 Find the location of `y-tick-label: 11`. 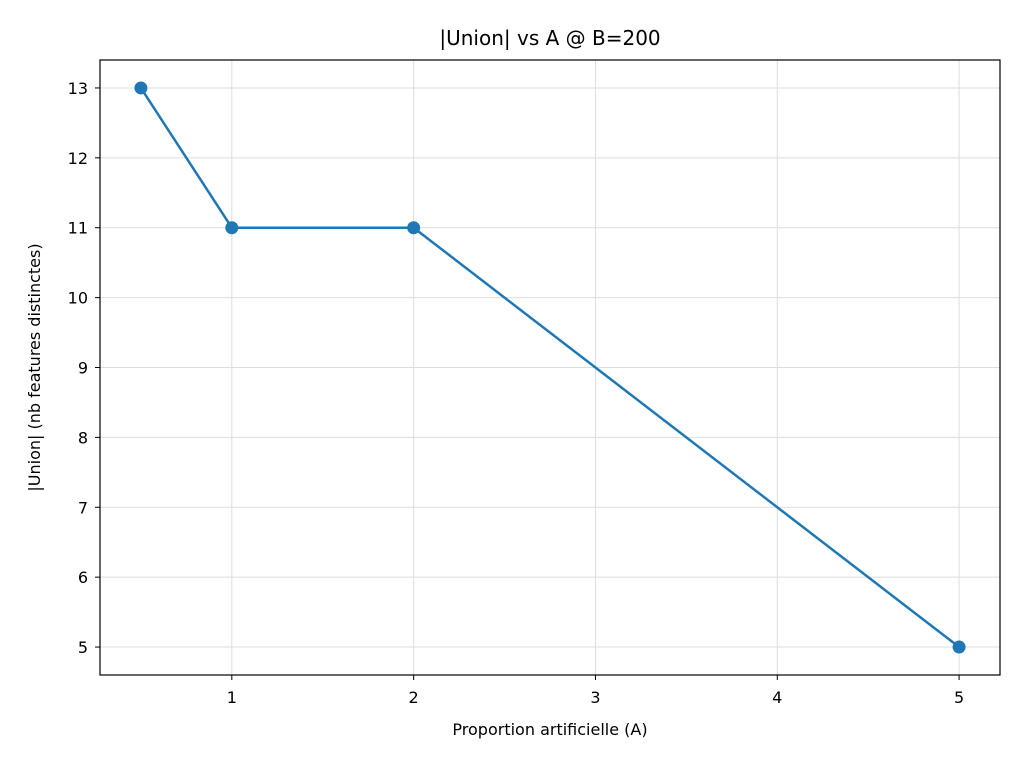

y-tick-label: 11 is located at coordinates (78, 228).